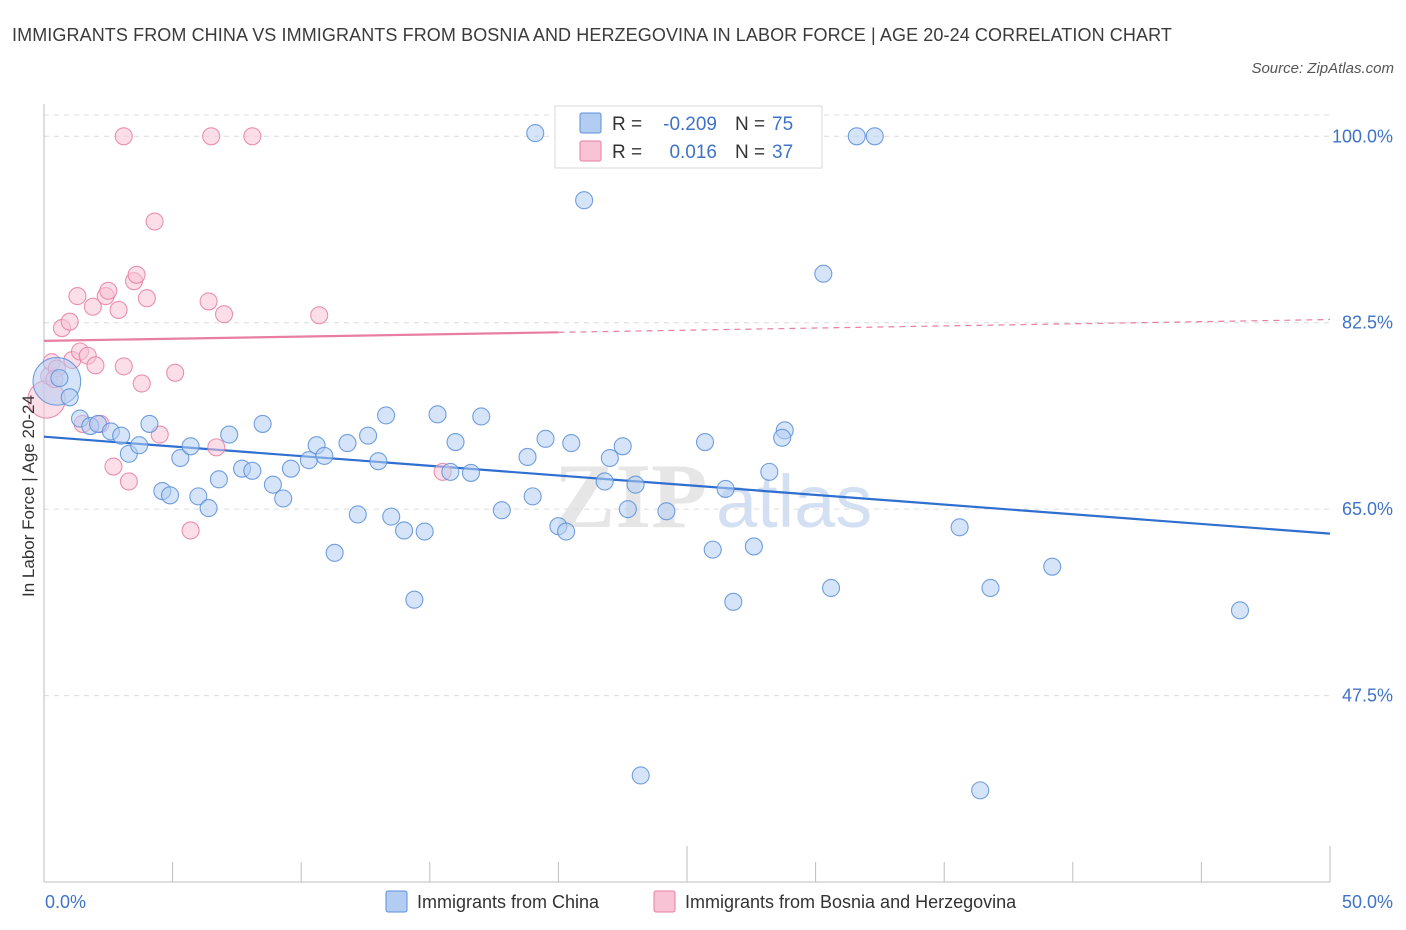  Describe the element at coordinates (590, 151) in the screenshot. I see `stats-swatch-bosnia` at that location.